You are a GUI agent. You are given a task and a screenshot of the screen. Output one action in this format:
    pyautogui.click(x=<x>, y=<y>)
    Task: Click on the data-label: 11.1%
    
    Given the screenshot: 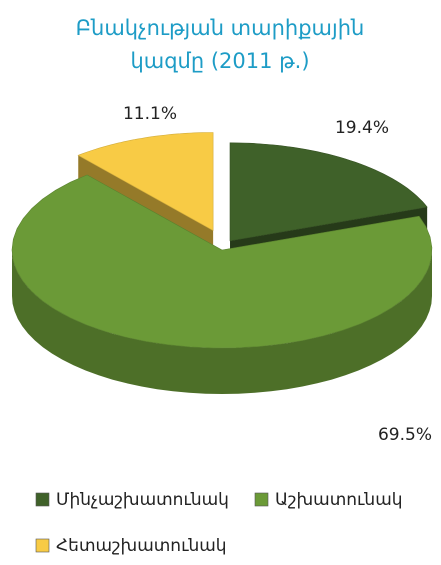 What is the action you would take?
    pyautogui.click(x=150, y=114)
    